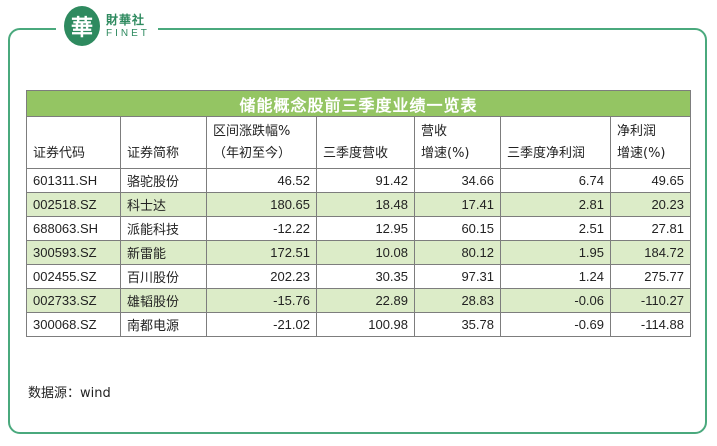 This screenshot has width=717, height=446. Describe the element at coordinates (73, 204) in the screenshot. I see `cell-code: 002518.SZ` at that location.